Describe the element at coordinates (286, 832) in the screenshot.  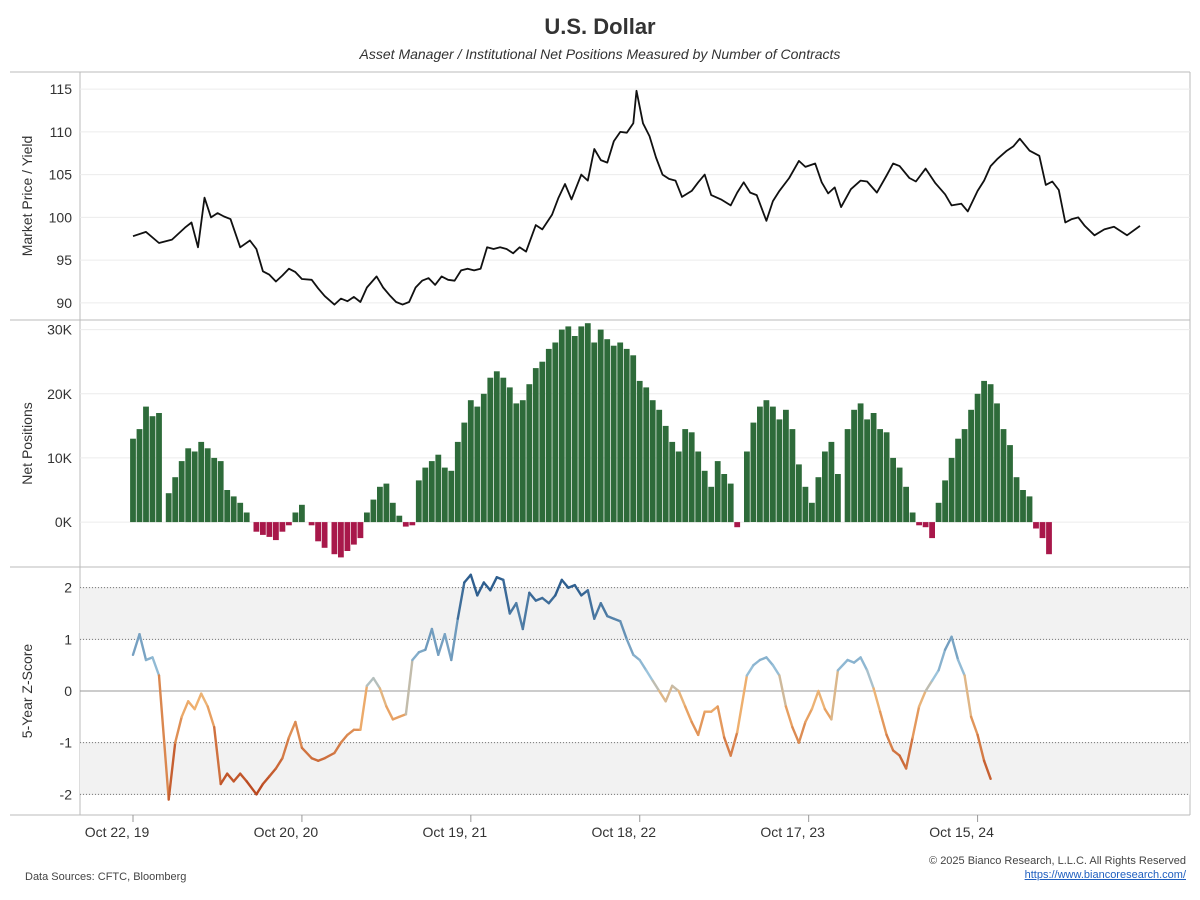
I see `x-tick-label: Oct 20, 20` at that location.